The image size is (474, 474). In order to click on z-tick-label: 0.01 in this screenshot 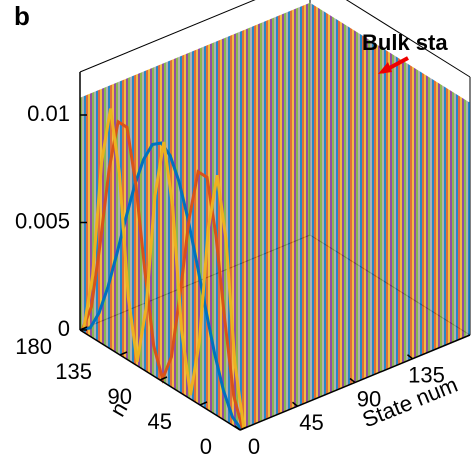, I will do `click(48, 113)`.